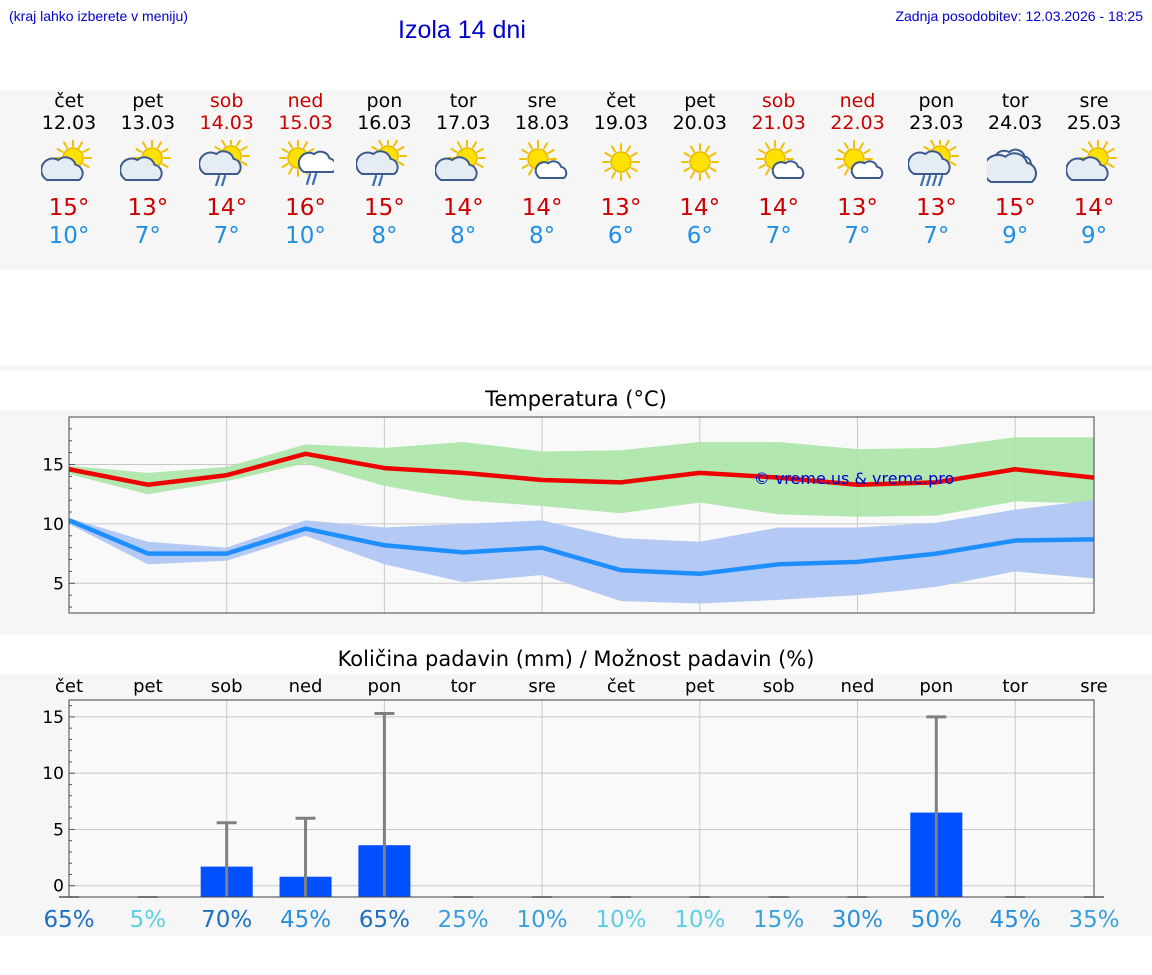 The height and width of the screenshot is (975, 1152). I want to click on forecast-day: čet 12.03 15° 10°, so click(69, 170).